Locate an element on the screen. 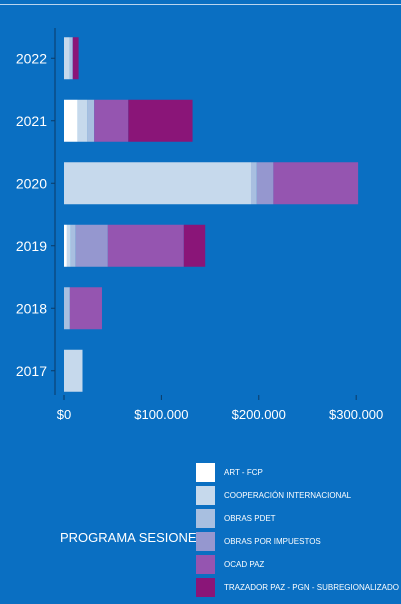  legend-label: OBRAS PDET is located at coordinates (250, 518).